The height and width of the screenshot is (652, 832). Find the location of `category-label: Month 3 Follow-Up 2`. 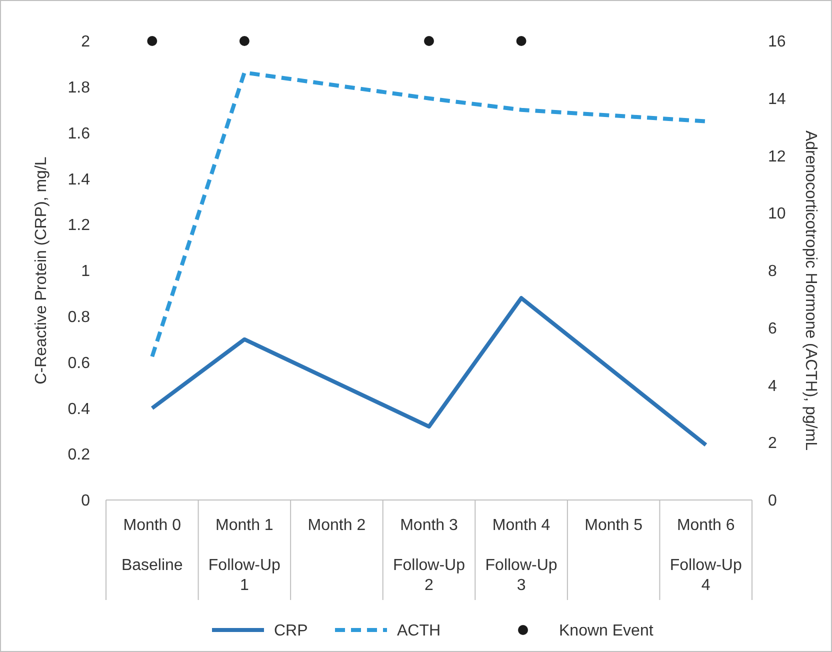

category-label: Month 3 Follow-Up 2 is located at coordinates (429, 555).